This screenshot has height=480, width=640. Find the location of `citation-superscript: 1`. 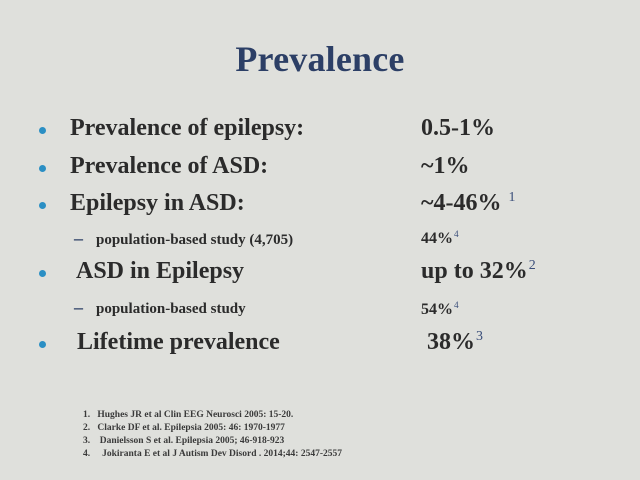

citation-superscript: 1 is located at coordinates (512, 197).